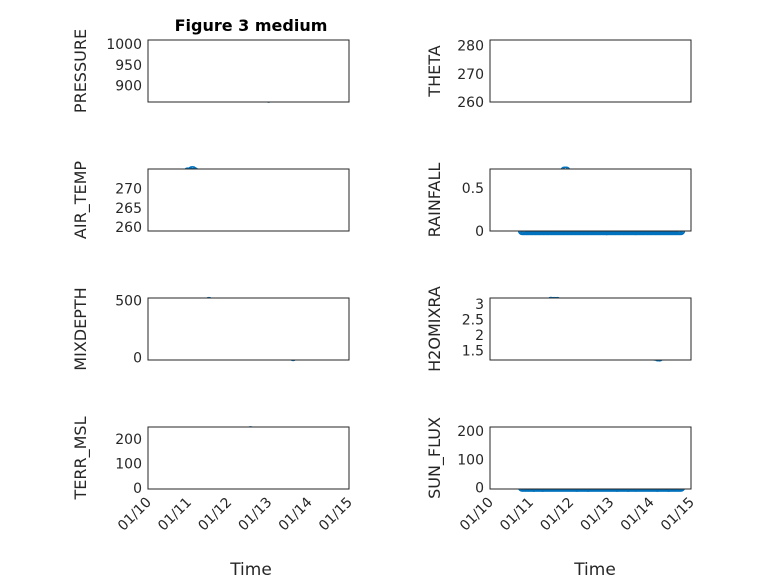 The height and width of the screenshot is (583, 778). I want to click on y-tick-label: 1.5, so click(473, 352).